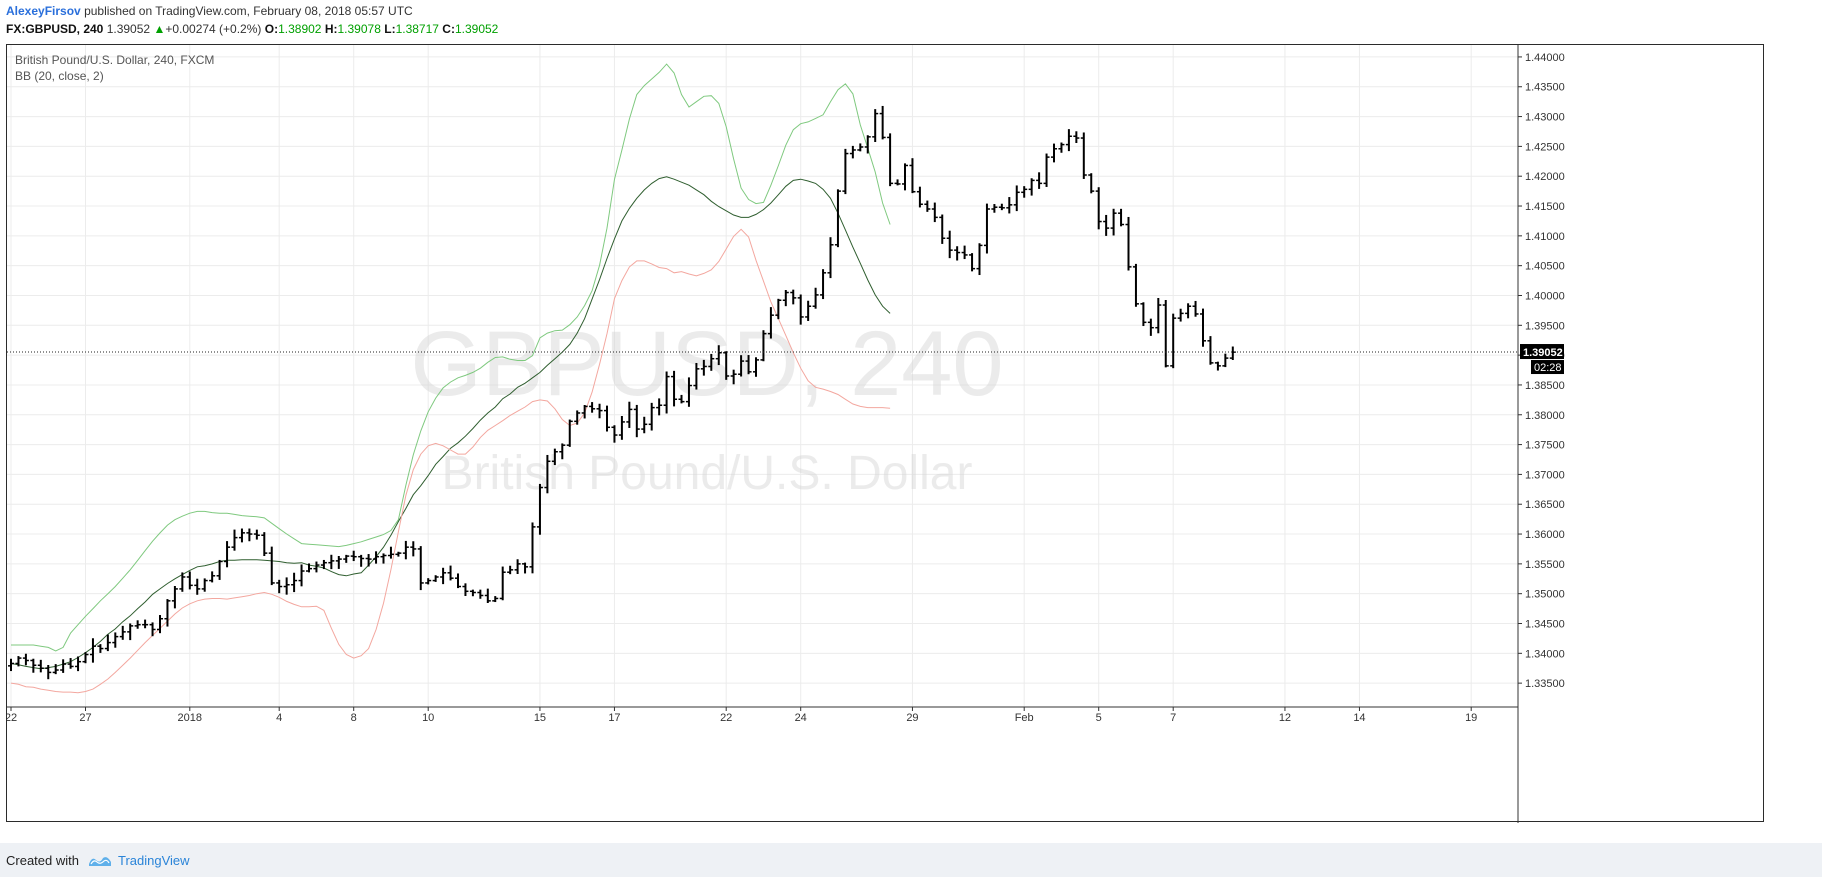  What do you see at coordinates (801, 718) in the screenshot?
I see `time-tick-label: 24` at bounding box center [801, 718].